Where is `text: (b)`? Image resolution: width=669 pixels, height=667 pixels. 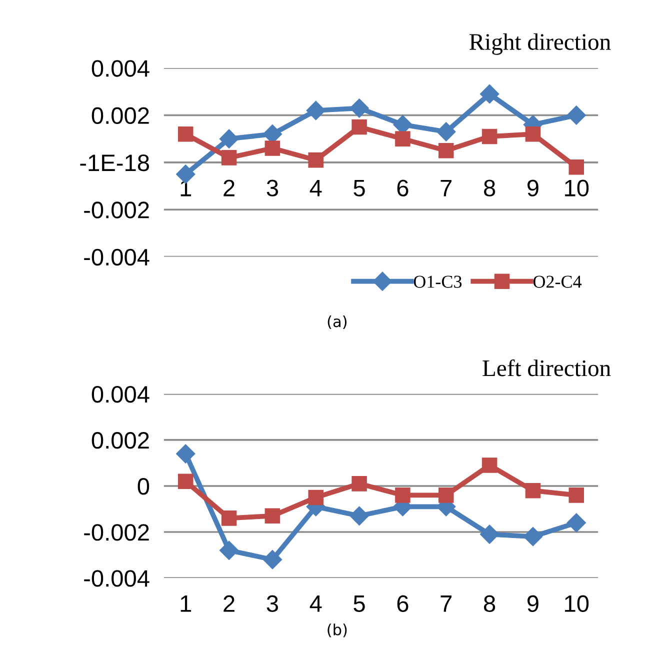
text: (b) is located at coordinates (337, 631).